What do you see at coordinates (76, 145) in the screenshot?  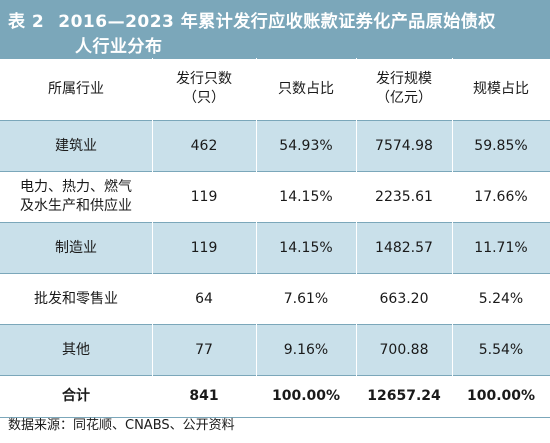 I see `industry-cell: 建筑业` at bounding box center [76, 145].